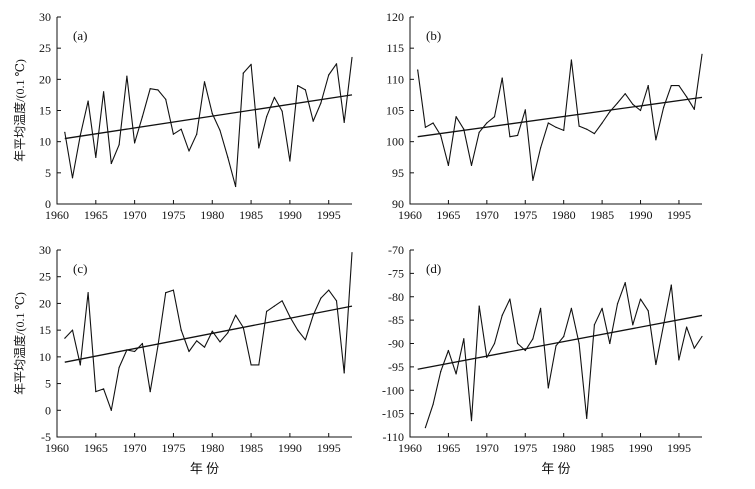  What do you see at coordinates (396, 273) in the screenshot?
I see `y-tick-label: -75` at bounding box center [396, 273].